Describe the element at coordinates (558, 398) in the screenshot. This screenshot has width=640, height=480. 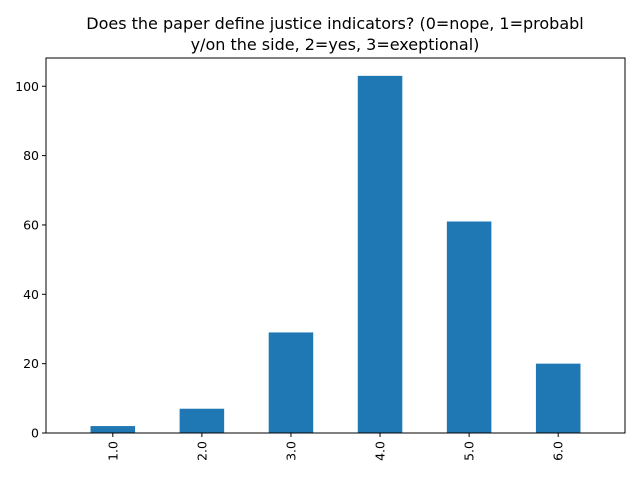
I see `bar-6.0` at that location.